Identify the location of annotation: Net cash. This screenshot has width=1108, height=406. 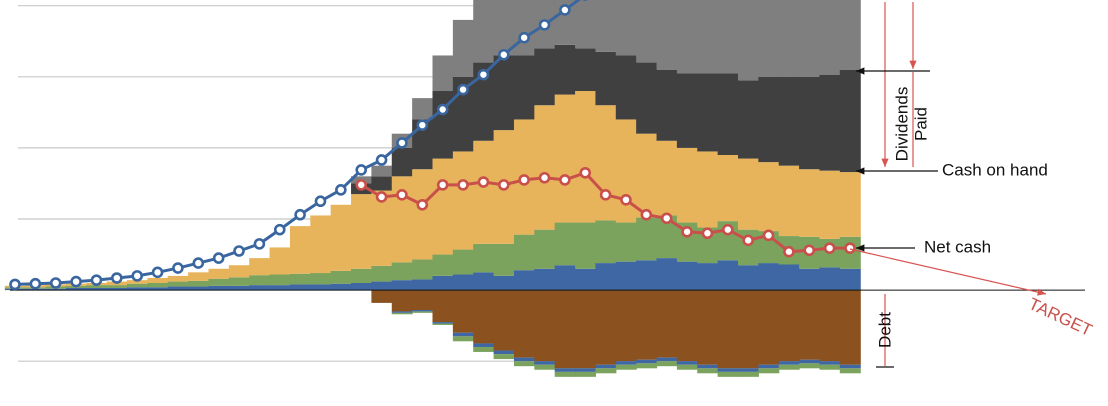
(957, 246).